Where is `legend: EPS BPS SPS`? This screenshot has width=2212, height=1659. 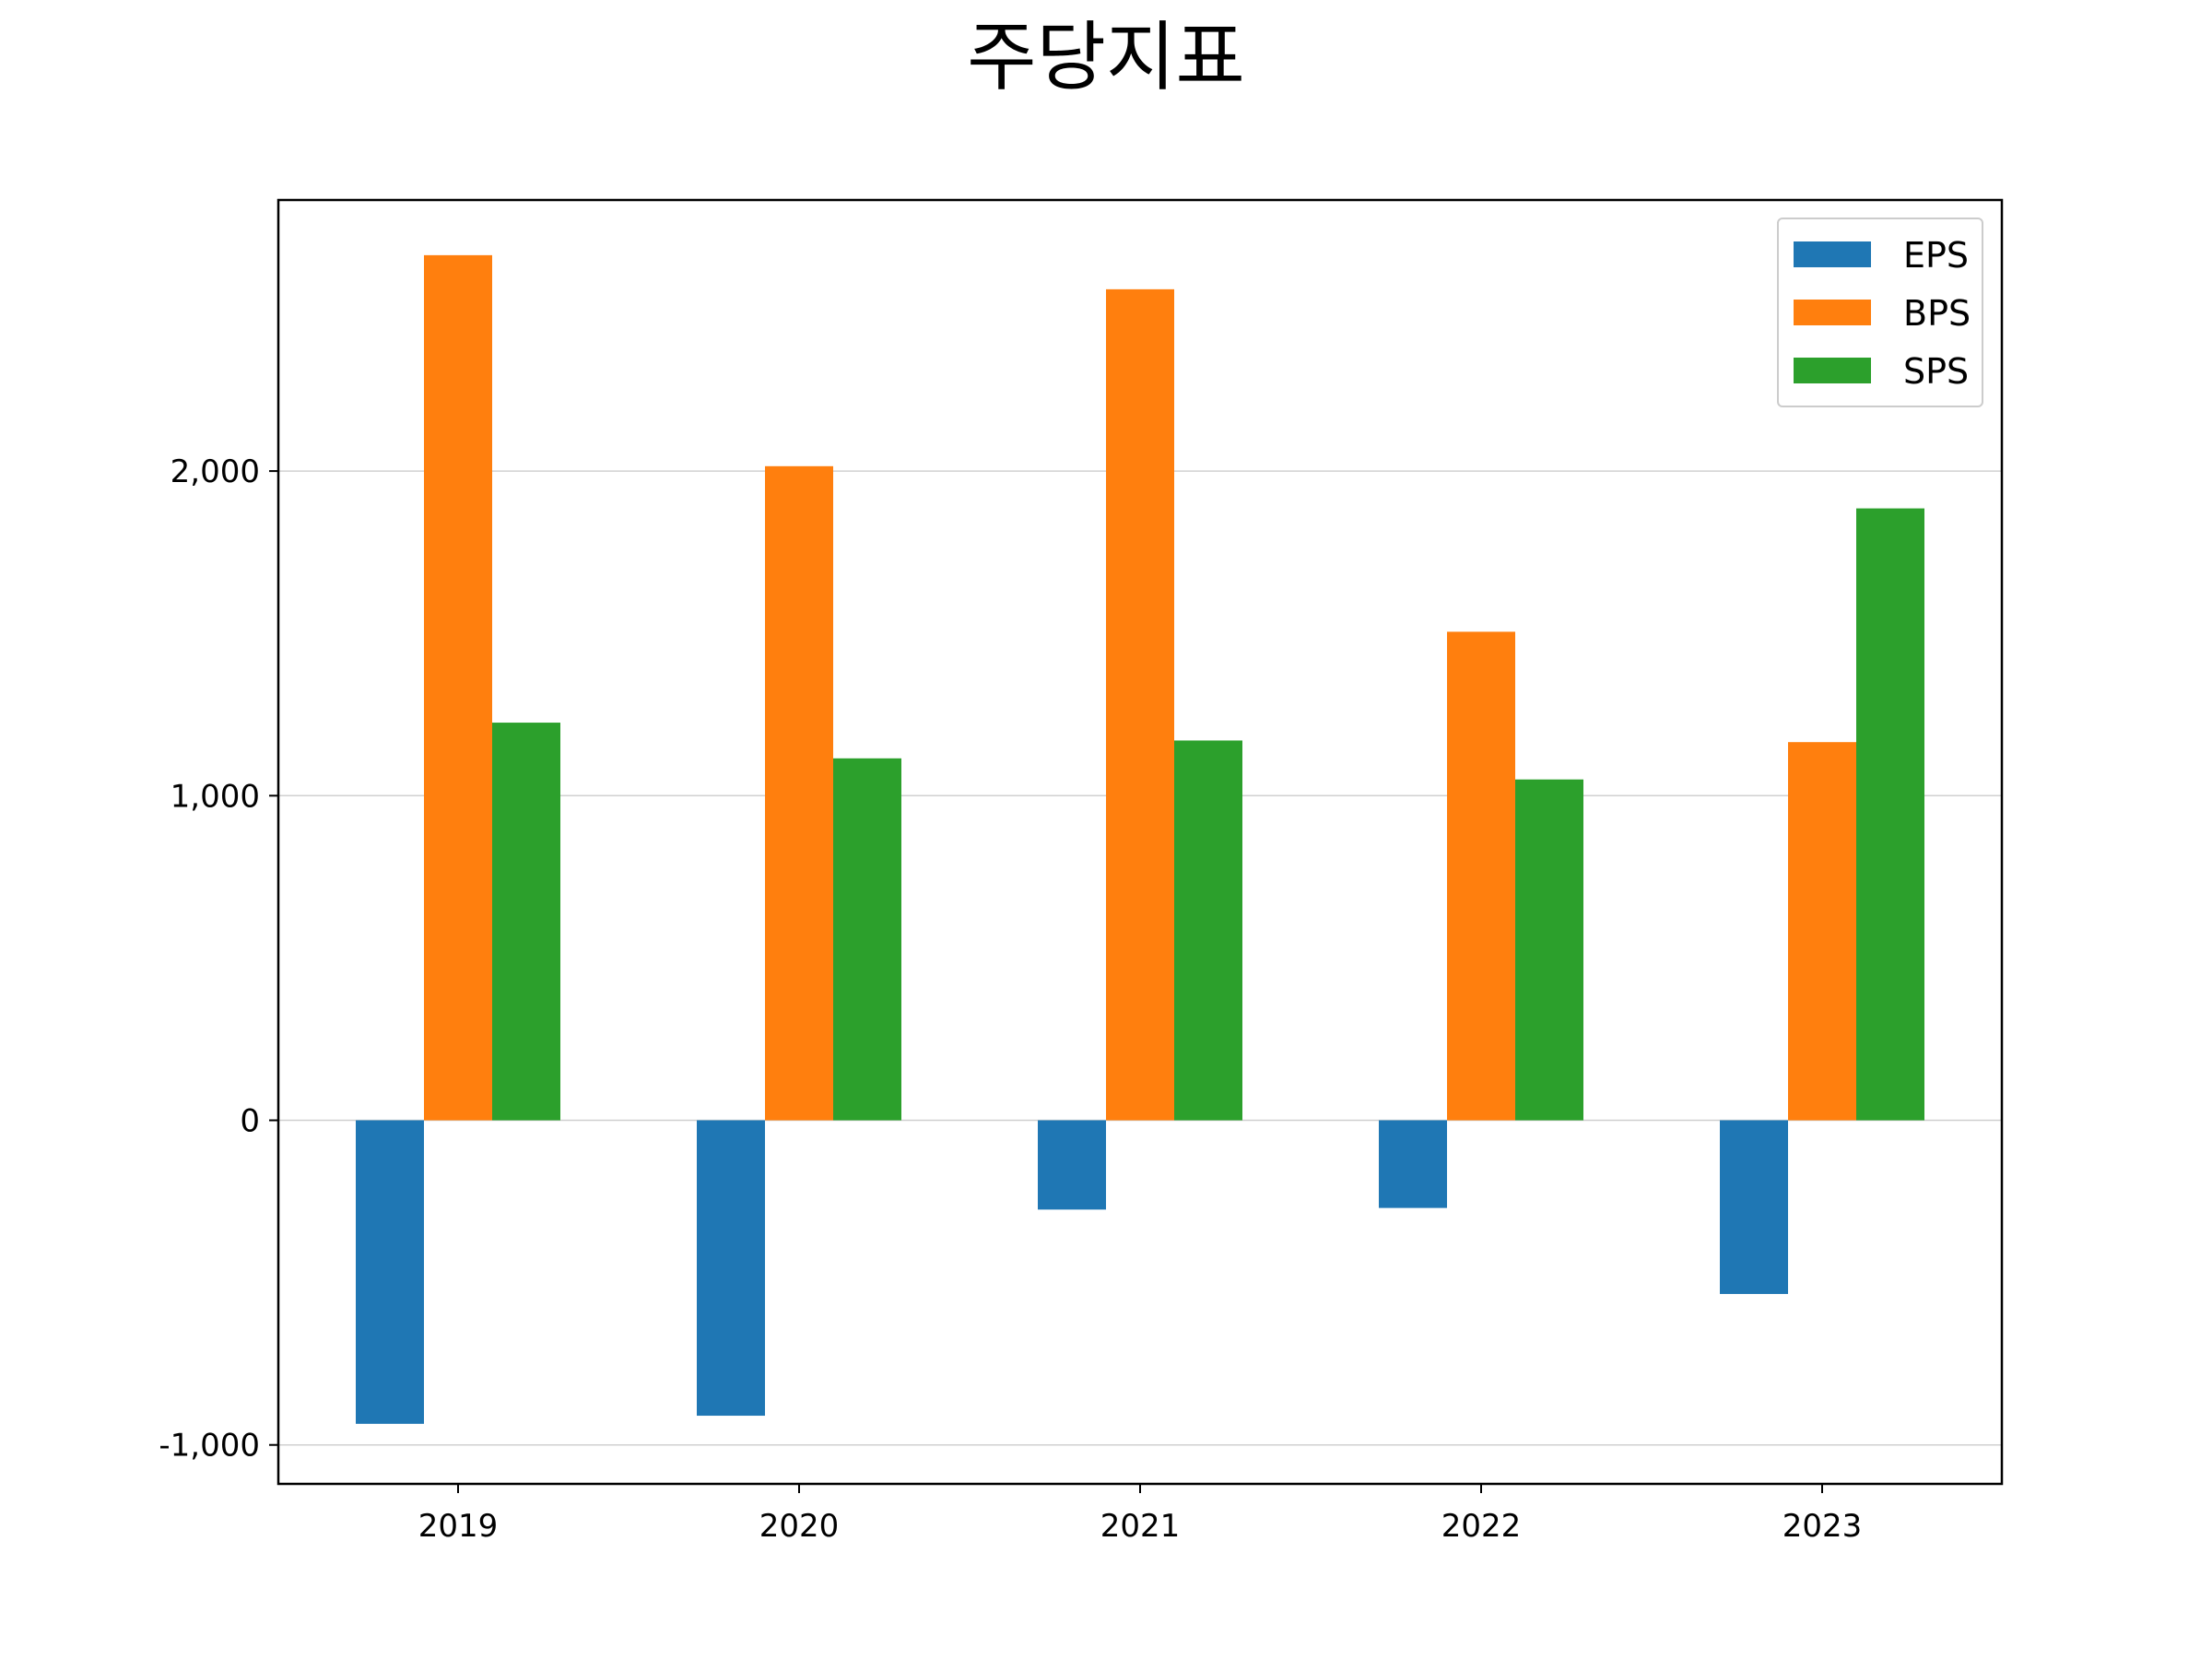 legend: EPS BPS SPS is located at coordinates (1880, 312).